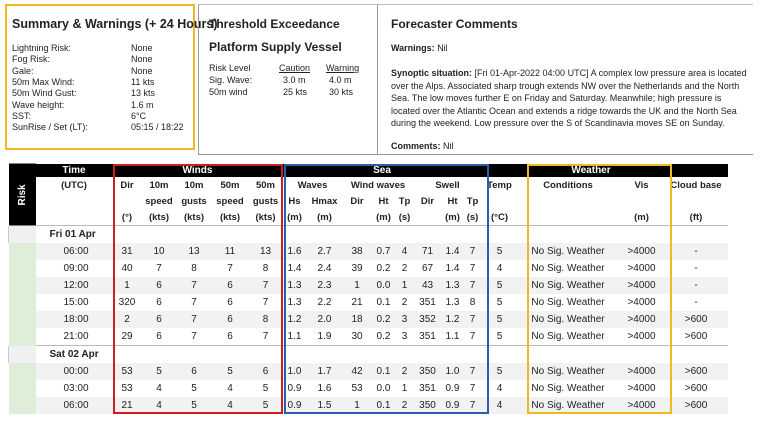 The image size is (760, 422). Describe the element at coordinates (265, 201) in the screenshot. I see `column-header: gusts` at that location.